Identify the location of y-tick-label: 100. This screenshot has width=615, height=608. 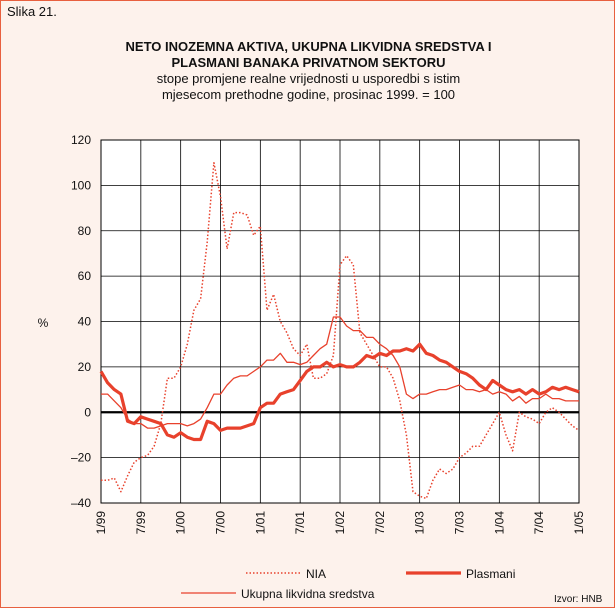
(81, 185).